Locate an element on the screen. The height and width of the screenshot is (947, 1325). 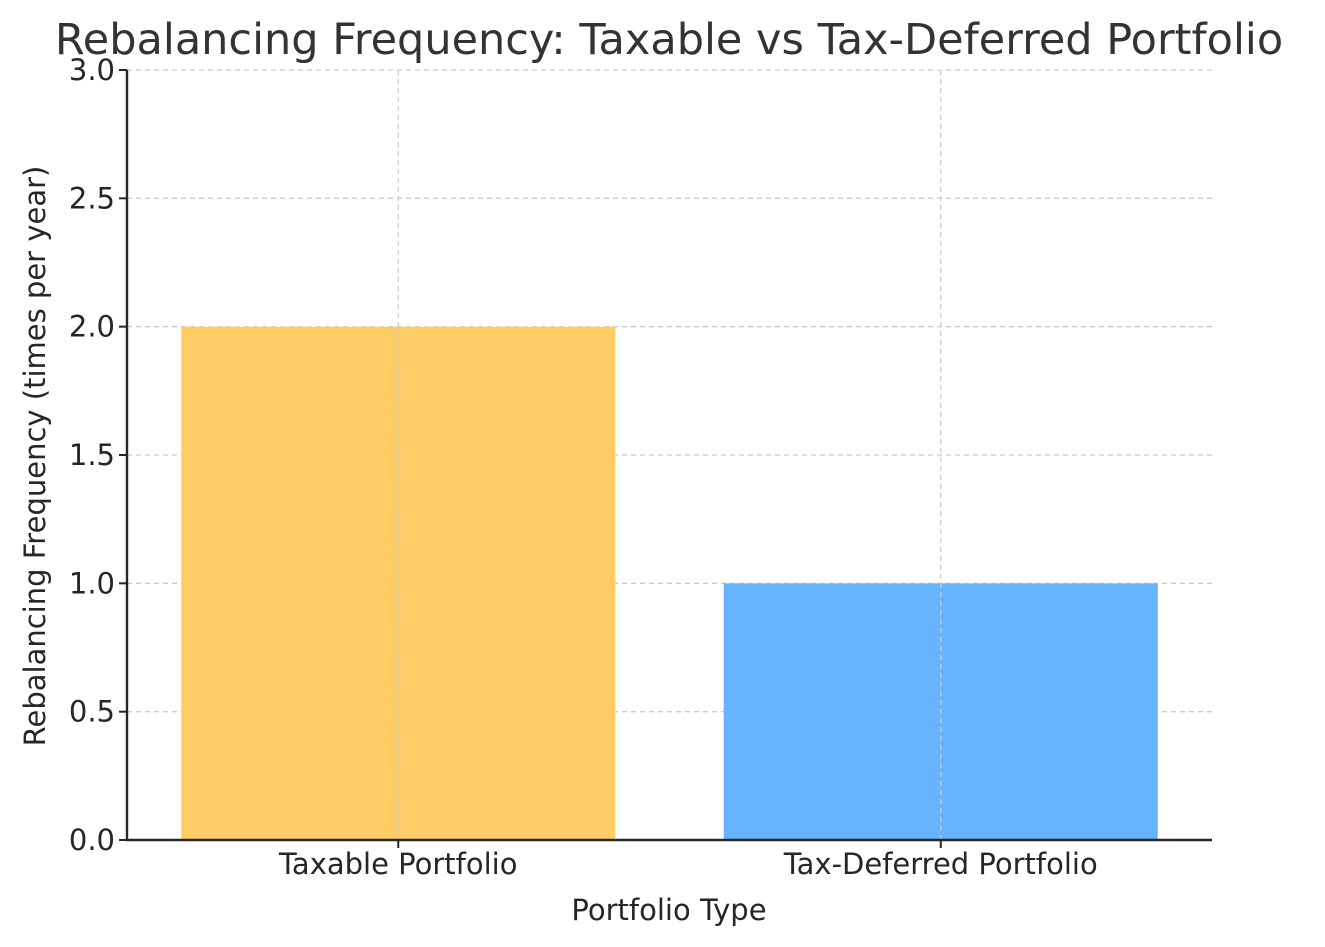
y-tick-label: 2.0 is located at coordinates (92, 327).